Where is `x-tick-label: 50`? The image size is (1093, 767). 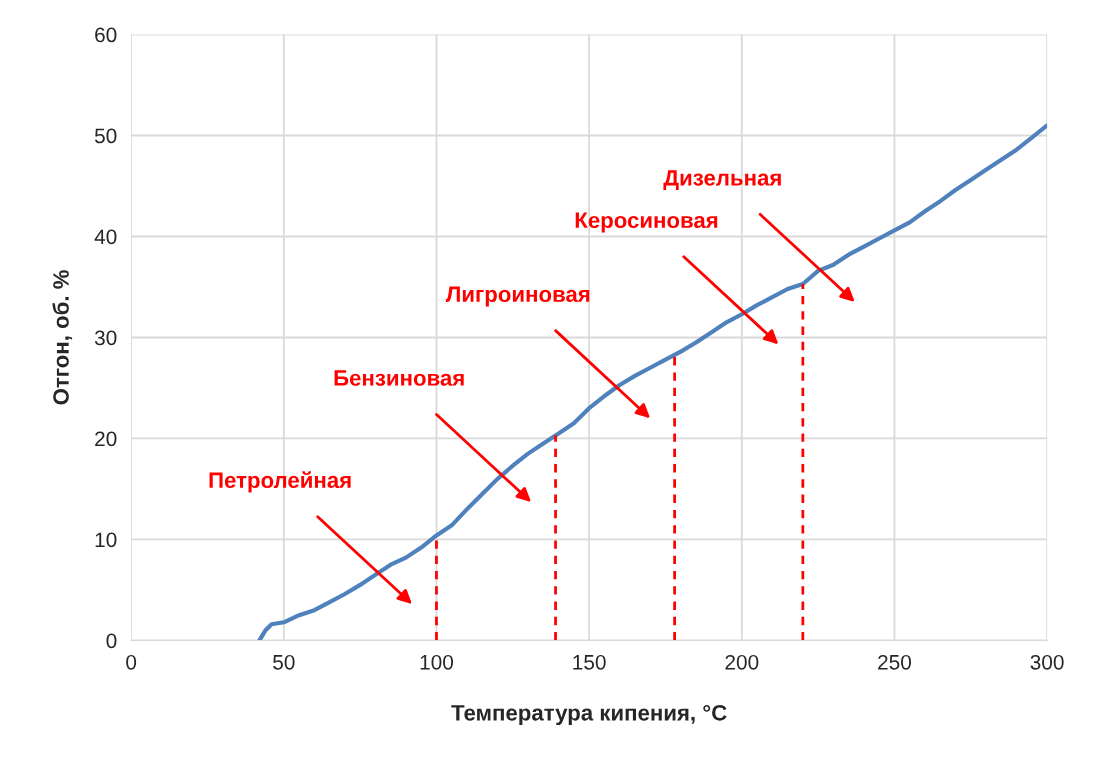 x-tick-label: 50 is located at coordinates (284, 662).